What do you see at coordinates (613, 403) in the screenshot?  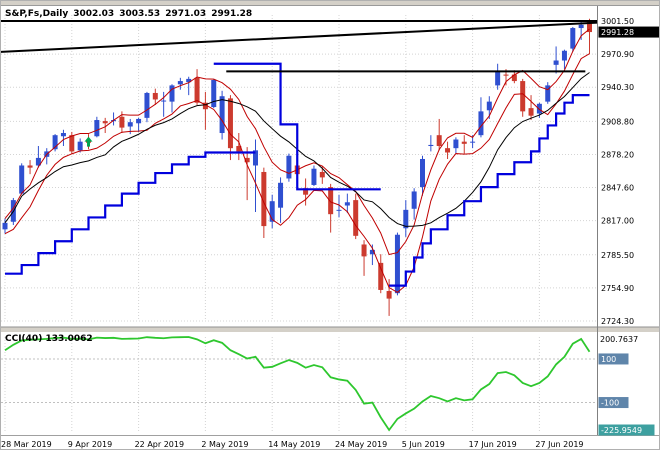 I see `cci-level-badge` at bounding box center [613, 403].